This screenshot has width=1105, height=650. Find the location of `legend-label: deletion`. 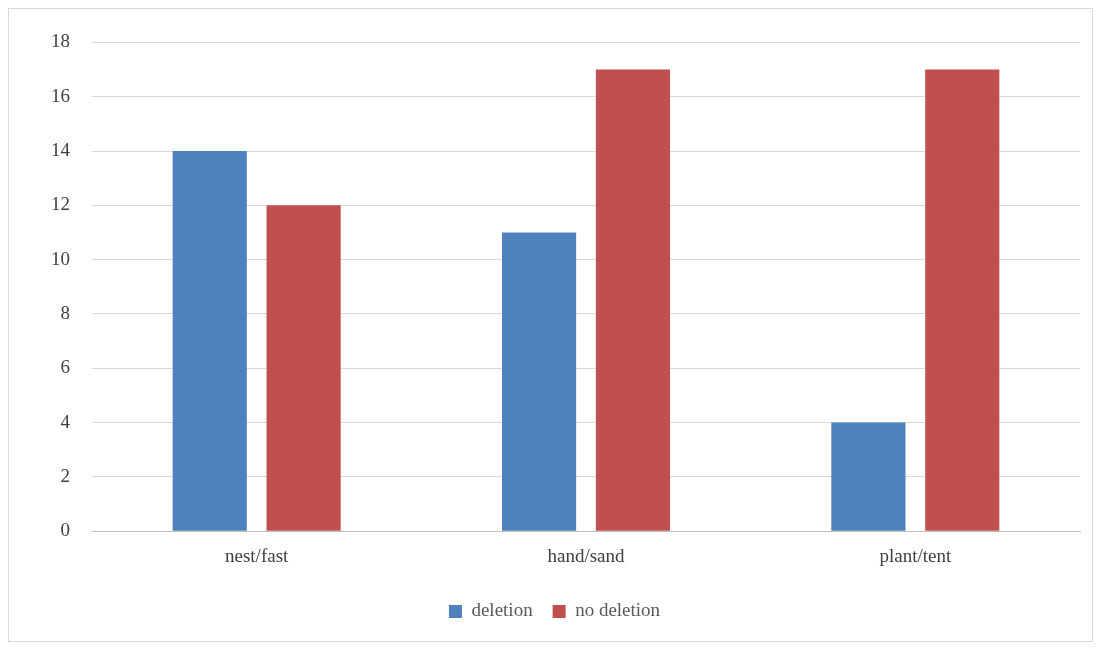

legend-label: deletion is located at coordinates (502, 610).